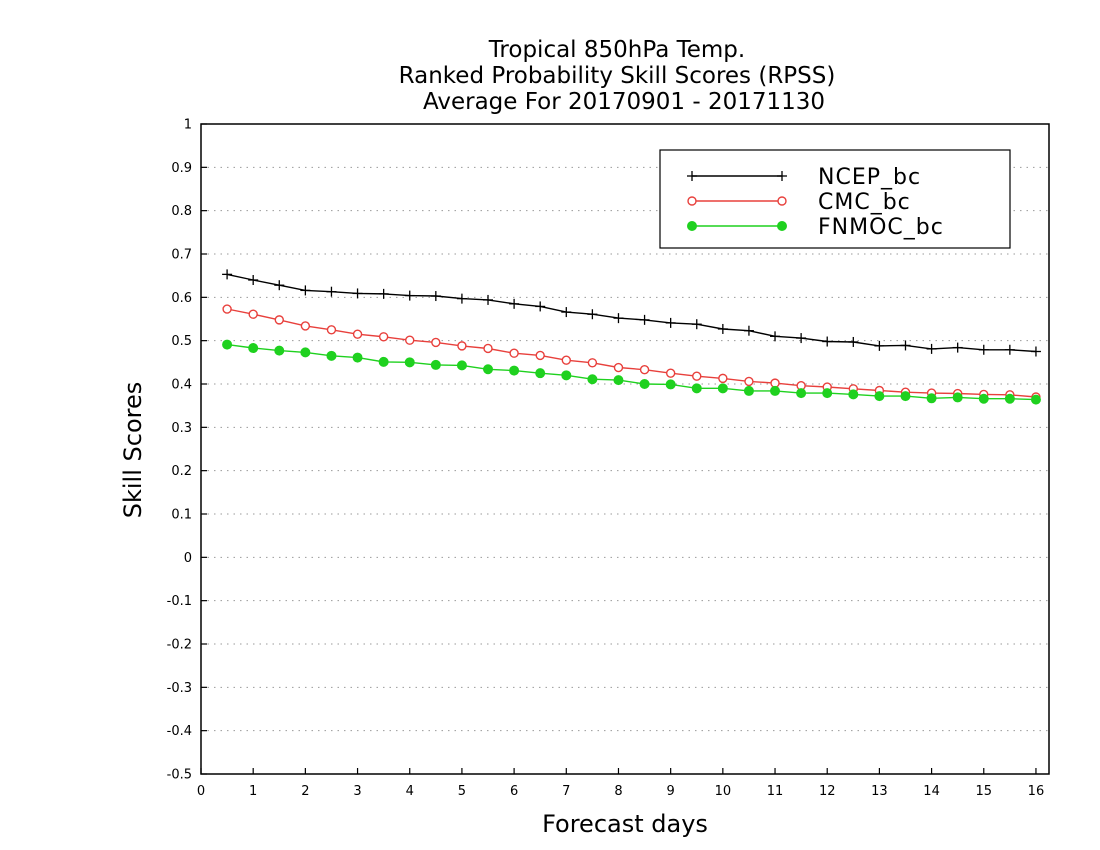  Describe the element at coordinates (181, 298) in the screenshot. I see `y-tick-label: 0.6` at that location.